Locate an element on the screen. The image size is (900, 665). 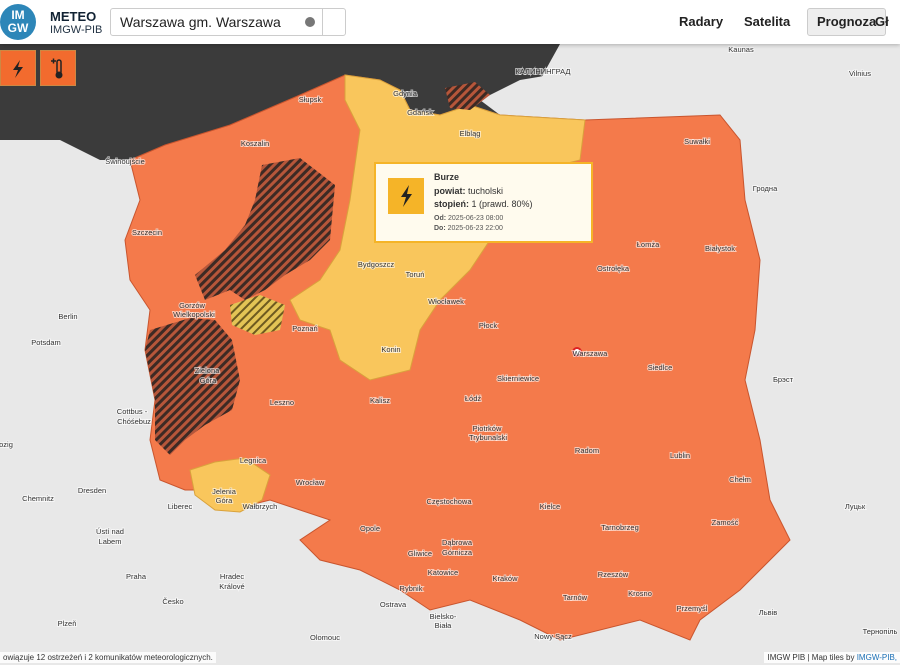
label: powiat: is located at coordinates (450, 191).